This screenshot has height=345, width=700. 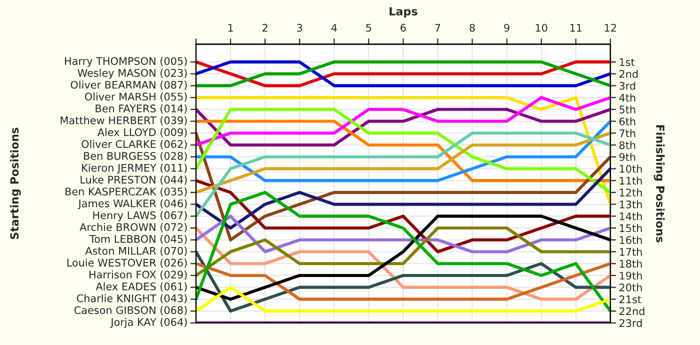 What do you see at coordinates (131, 299) in the screenshot?
I see `text: Charlie KNIGHT (043)` at bounding box center [131, 299].